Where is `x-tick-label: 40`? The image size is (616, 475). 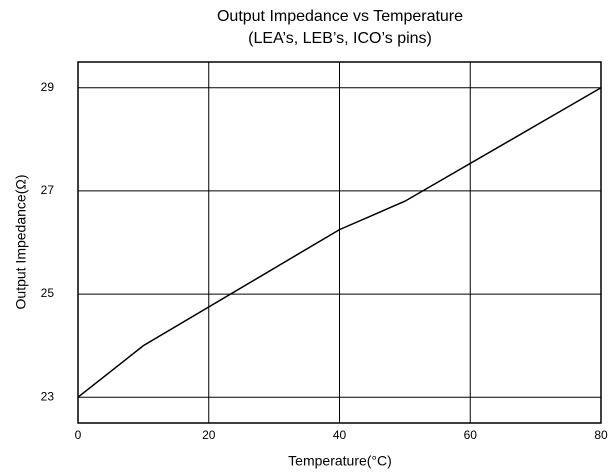
x-tick-label: 40 is located at coordinates (340, 435).